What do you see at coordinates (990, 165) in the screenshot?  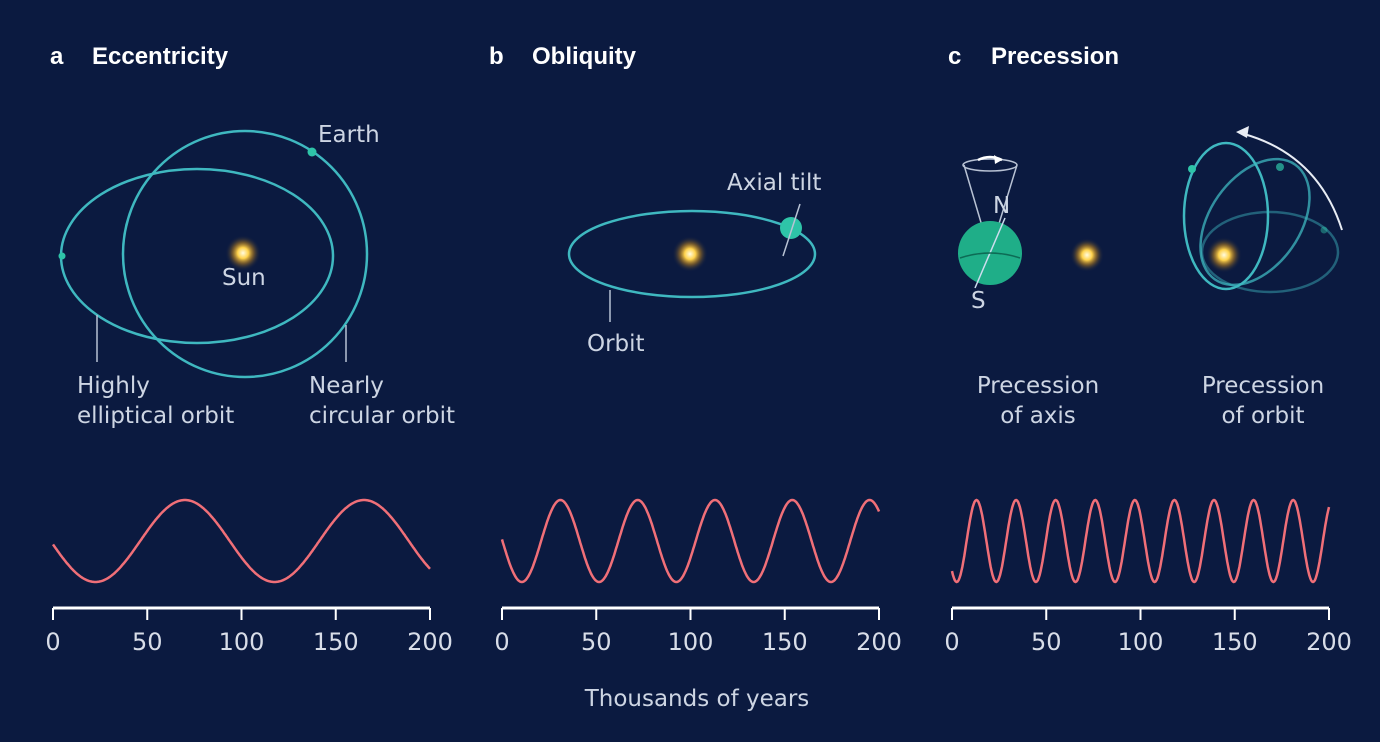 I see `cone` at bounding box center [990, 165].